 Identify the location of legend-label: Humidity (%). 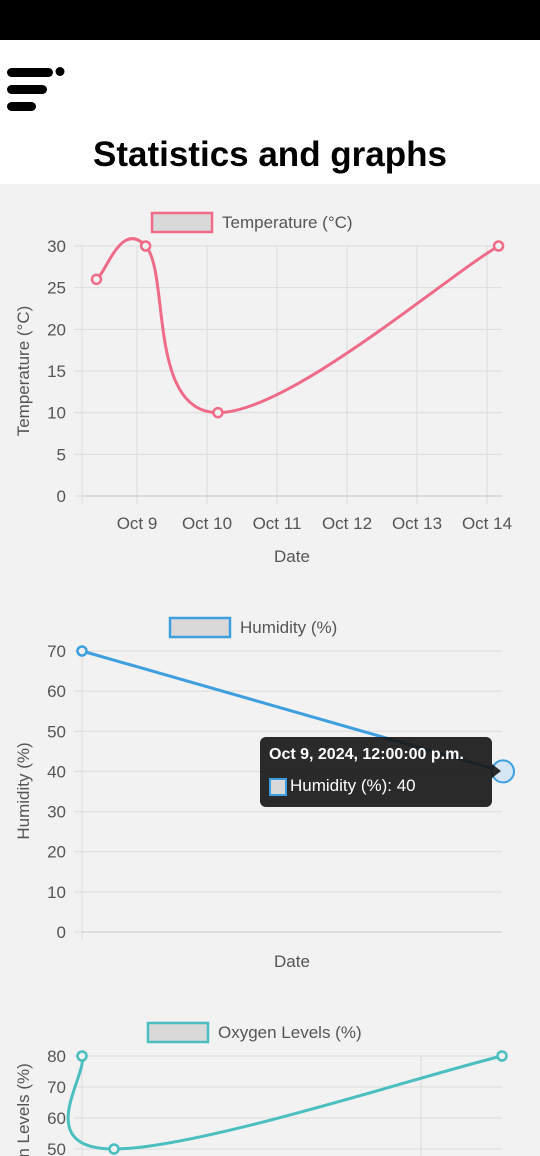
(288, 627).